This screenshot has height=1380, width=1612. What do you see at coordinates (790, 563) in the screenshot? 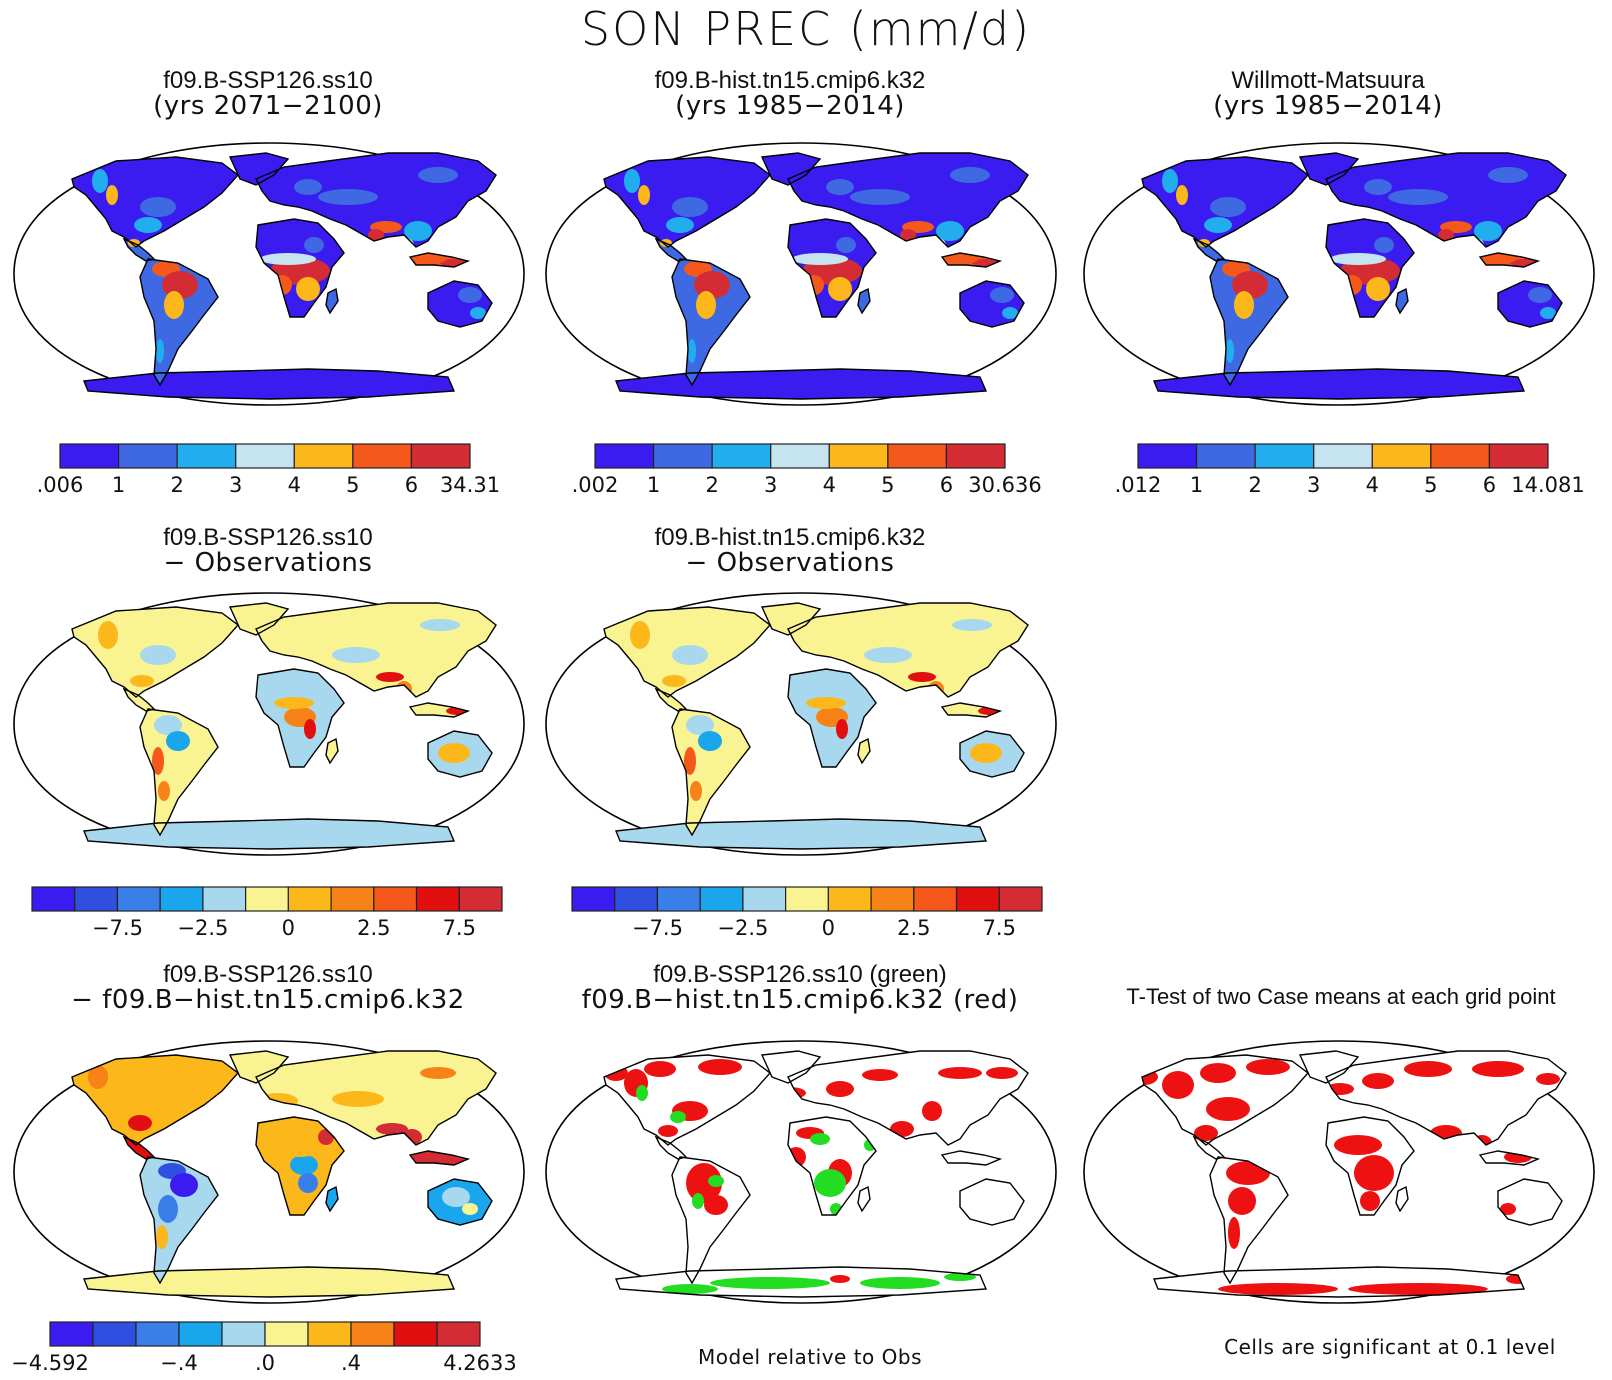
I see `panel-5-subtitle: − Observations` at bounding box center [790, 563].